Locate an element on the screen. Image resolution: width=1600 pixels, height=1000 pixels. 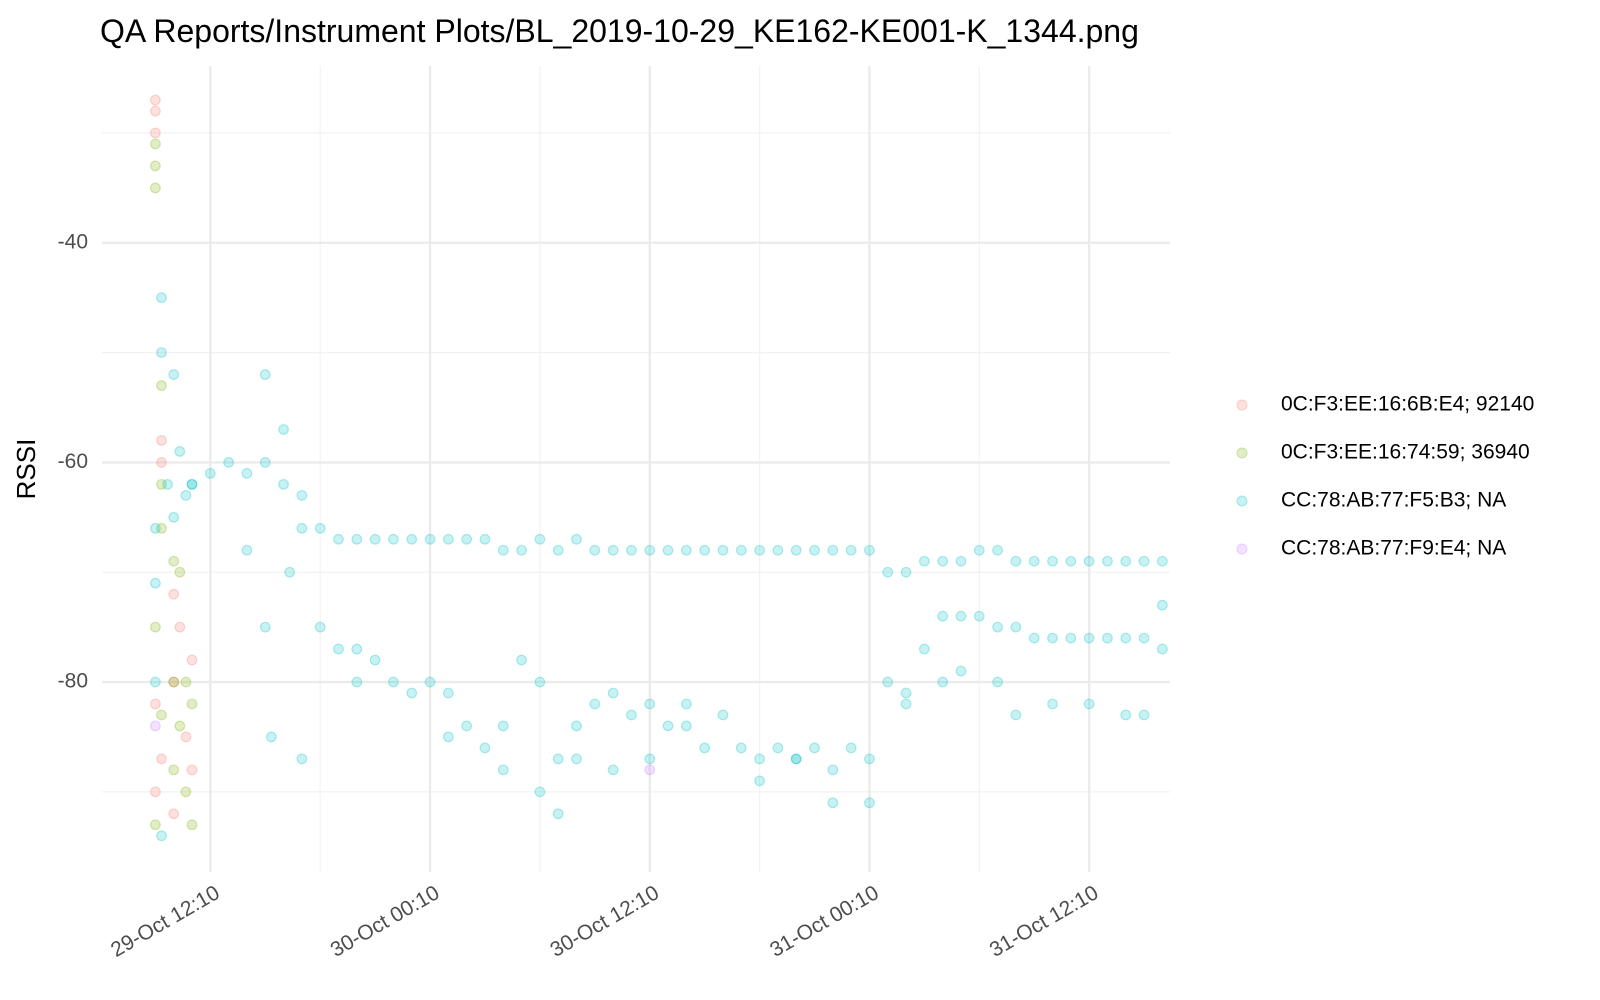
x-tick-label: 30-Oct 00:10 is located at coordinates (385, 921).